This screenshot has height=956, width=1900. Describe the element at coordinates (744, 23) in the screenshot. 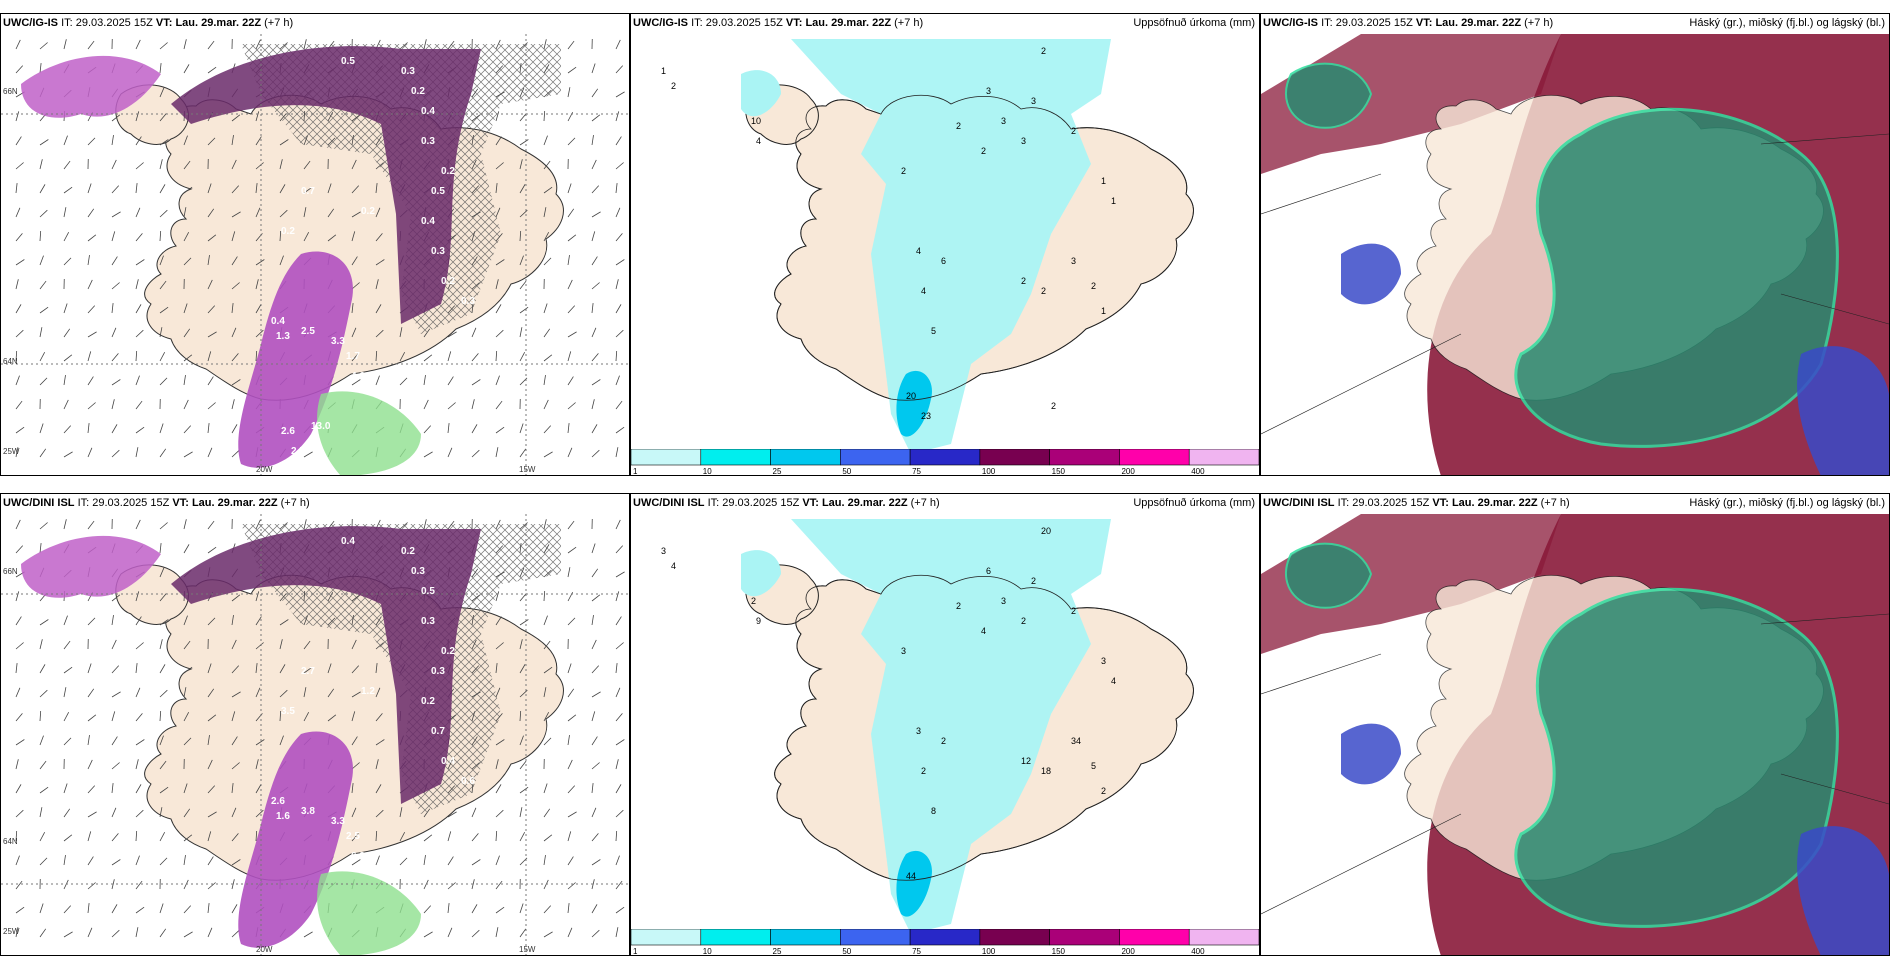

I see `it-value: 29.03.2025 15Z` at that location.